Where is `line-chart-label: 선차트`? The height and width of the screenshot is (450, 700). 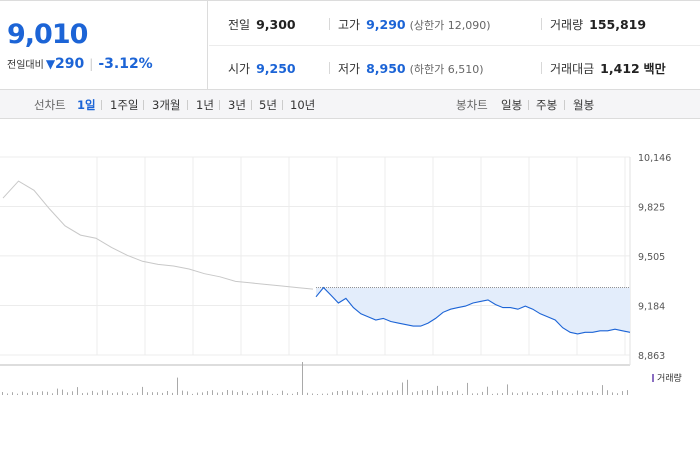
line-chart-label: 선차트 is located at coordinates (50, 105).